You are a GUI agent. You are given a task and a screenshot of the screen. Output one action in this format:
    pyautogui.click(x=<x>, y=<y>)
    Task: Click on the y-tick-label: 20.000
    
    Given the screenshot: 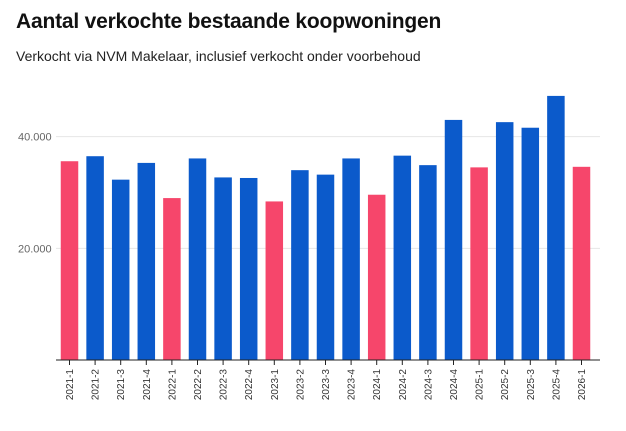 What is the action you would take?
    pyautogui.click(x=35, y=249)
    